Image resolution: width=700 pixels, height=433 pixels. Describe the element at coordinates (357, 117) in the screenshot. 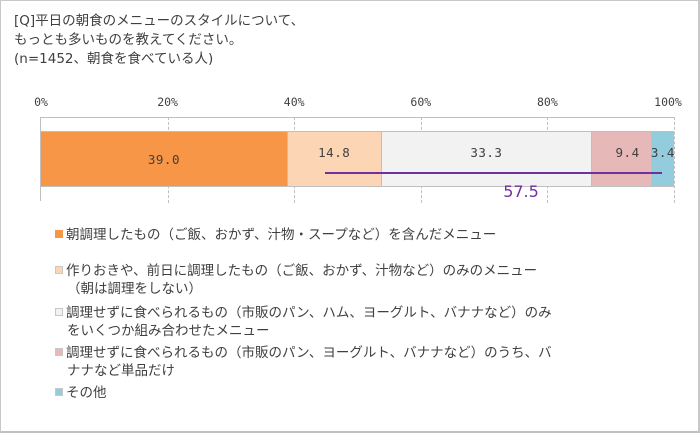

I see `plot-top-border` at that location.